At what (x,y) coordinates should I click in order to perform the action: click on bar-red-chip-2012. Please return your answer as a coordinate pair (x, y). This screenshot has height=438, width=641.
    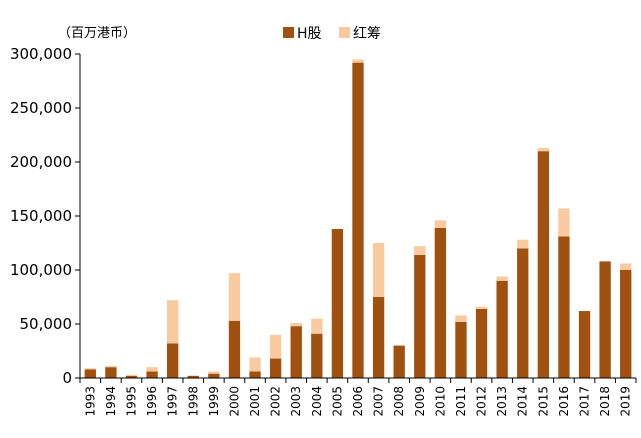
    Looking at the image, I should click on (481, 307).